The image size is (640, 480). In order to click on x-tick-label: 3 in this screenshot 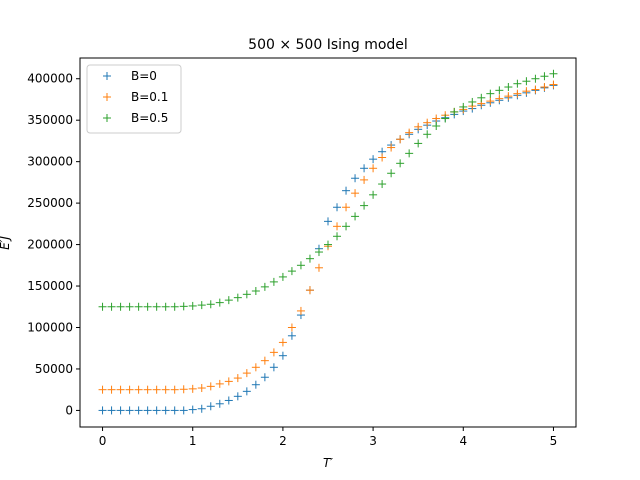, I will do `click(373, 441)`.